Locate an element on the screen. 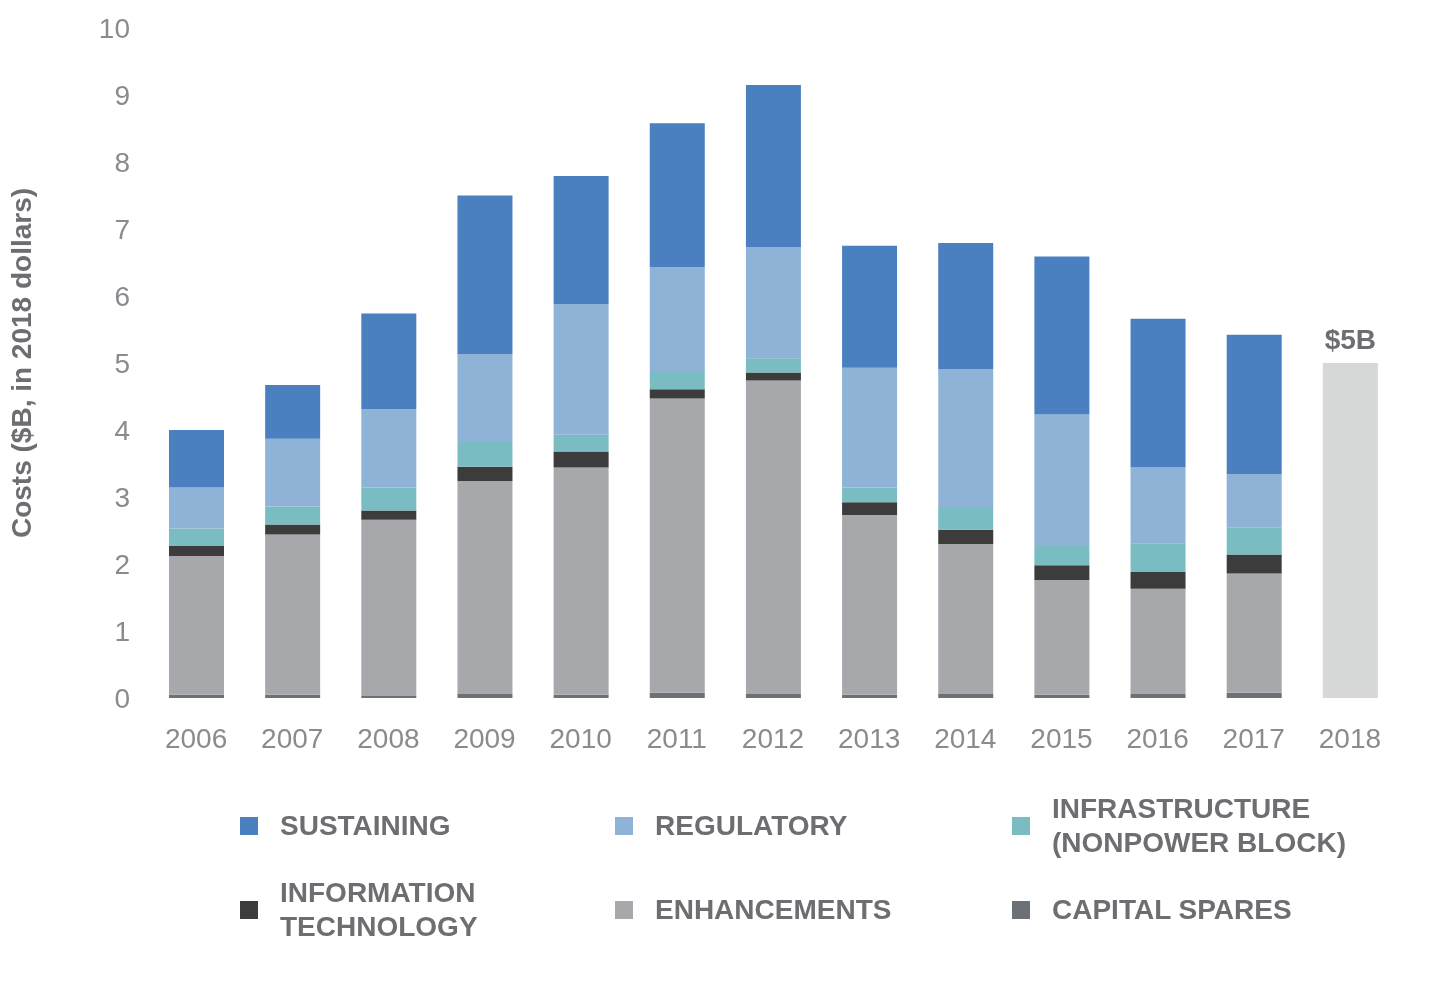 Image resolution: width=1429 pixels, height=1002 pixels. legend-label: SUSTAINING is located at coordinates (365, 826).